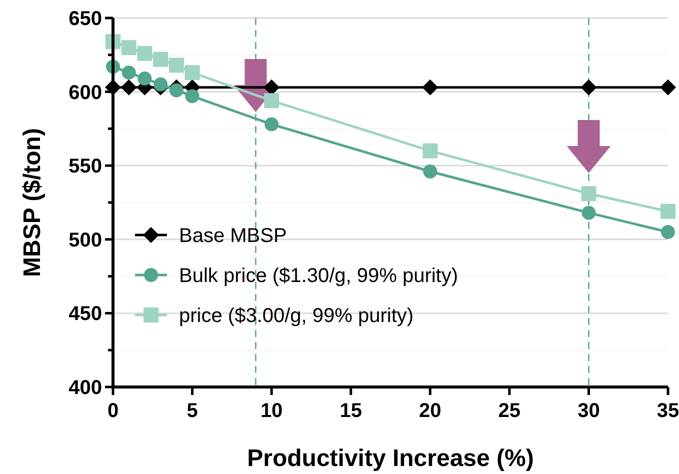  Describe the element at coordinates (85, 314) in the screenshot. I see `y-tick-label: 450` at that location.